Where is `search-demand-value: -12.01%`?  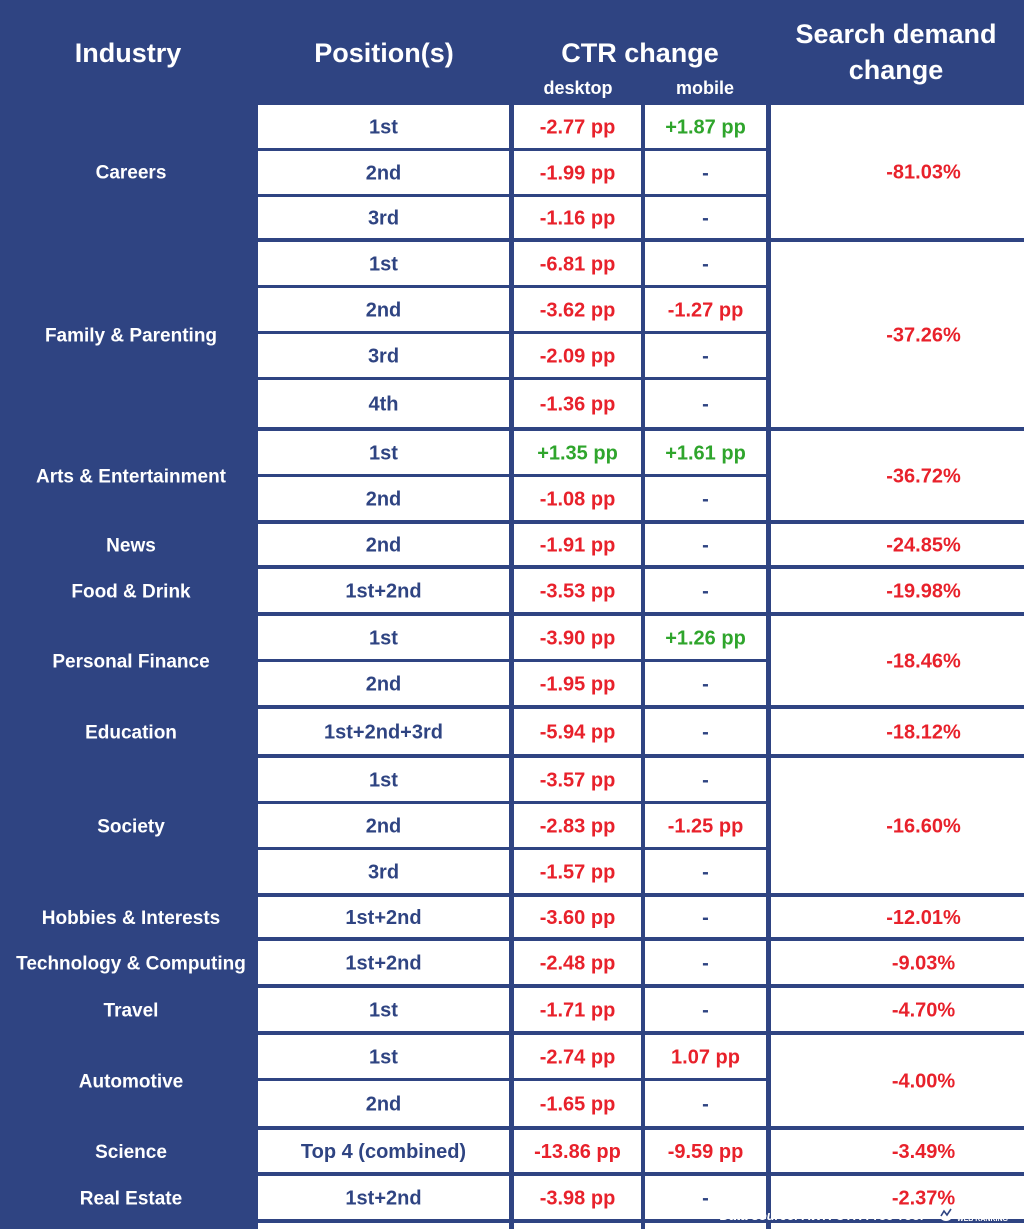
search-demand-value: -12.01% is located at coordinates (923, 918).